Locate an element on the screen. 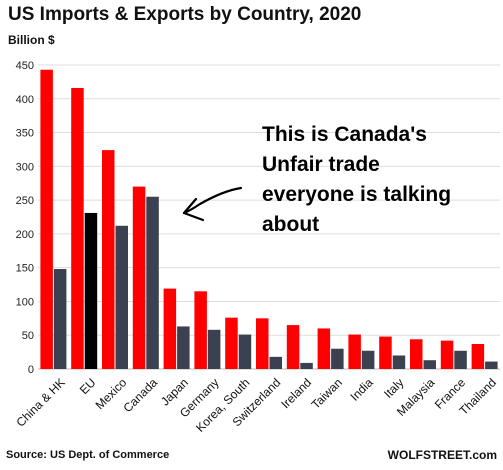 The height and width of the screenshot is (470, 503). y-tick-label: 100 is located at coordinates (25, 302).